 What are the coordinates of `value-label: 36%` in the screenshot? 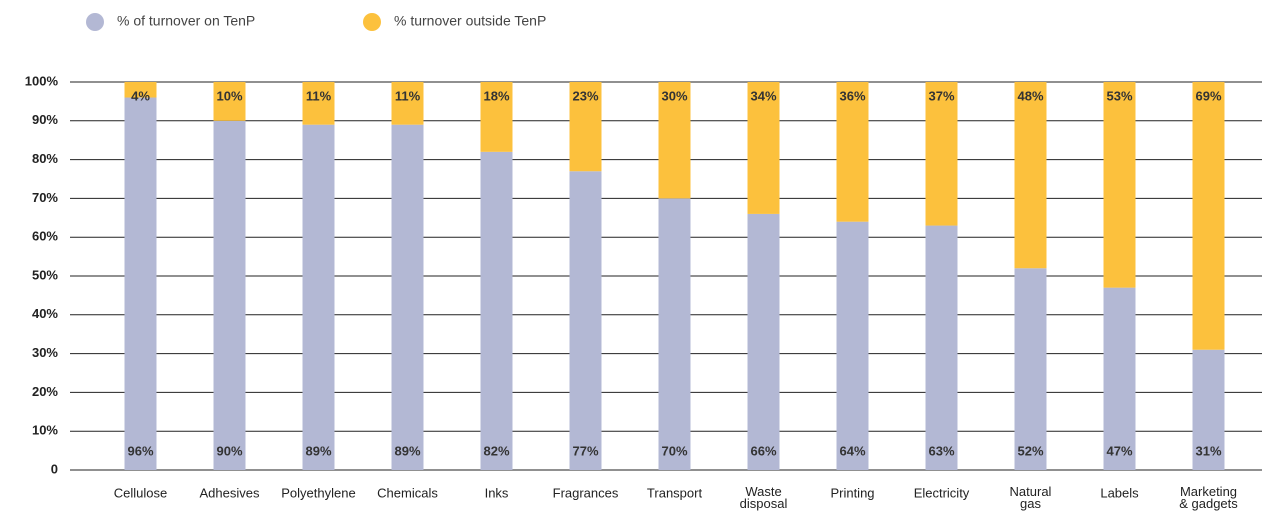 It's located at (852, 95).